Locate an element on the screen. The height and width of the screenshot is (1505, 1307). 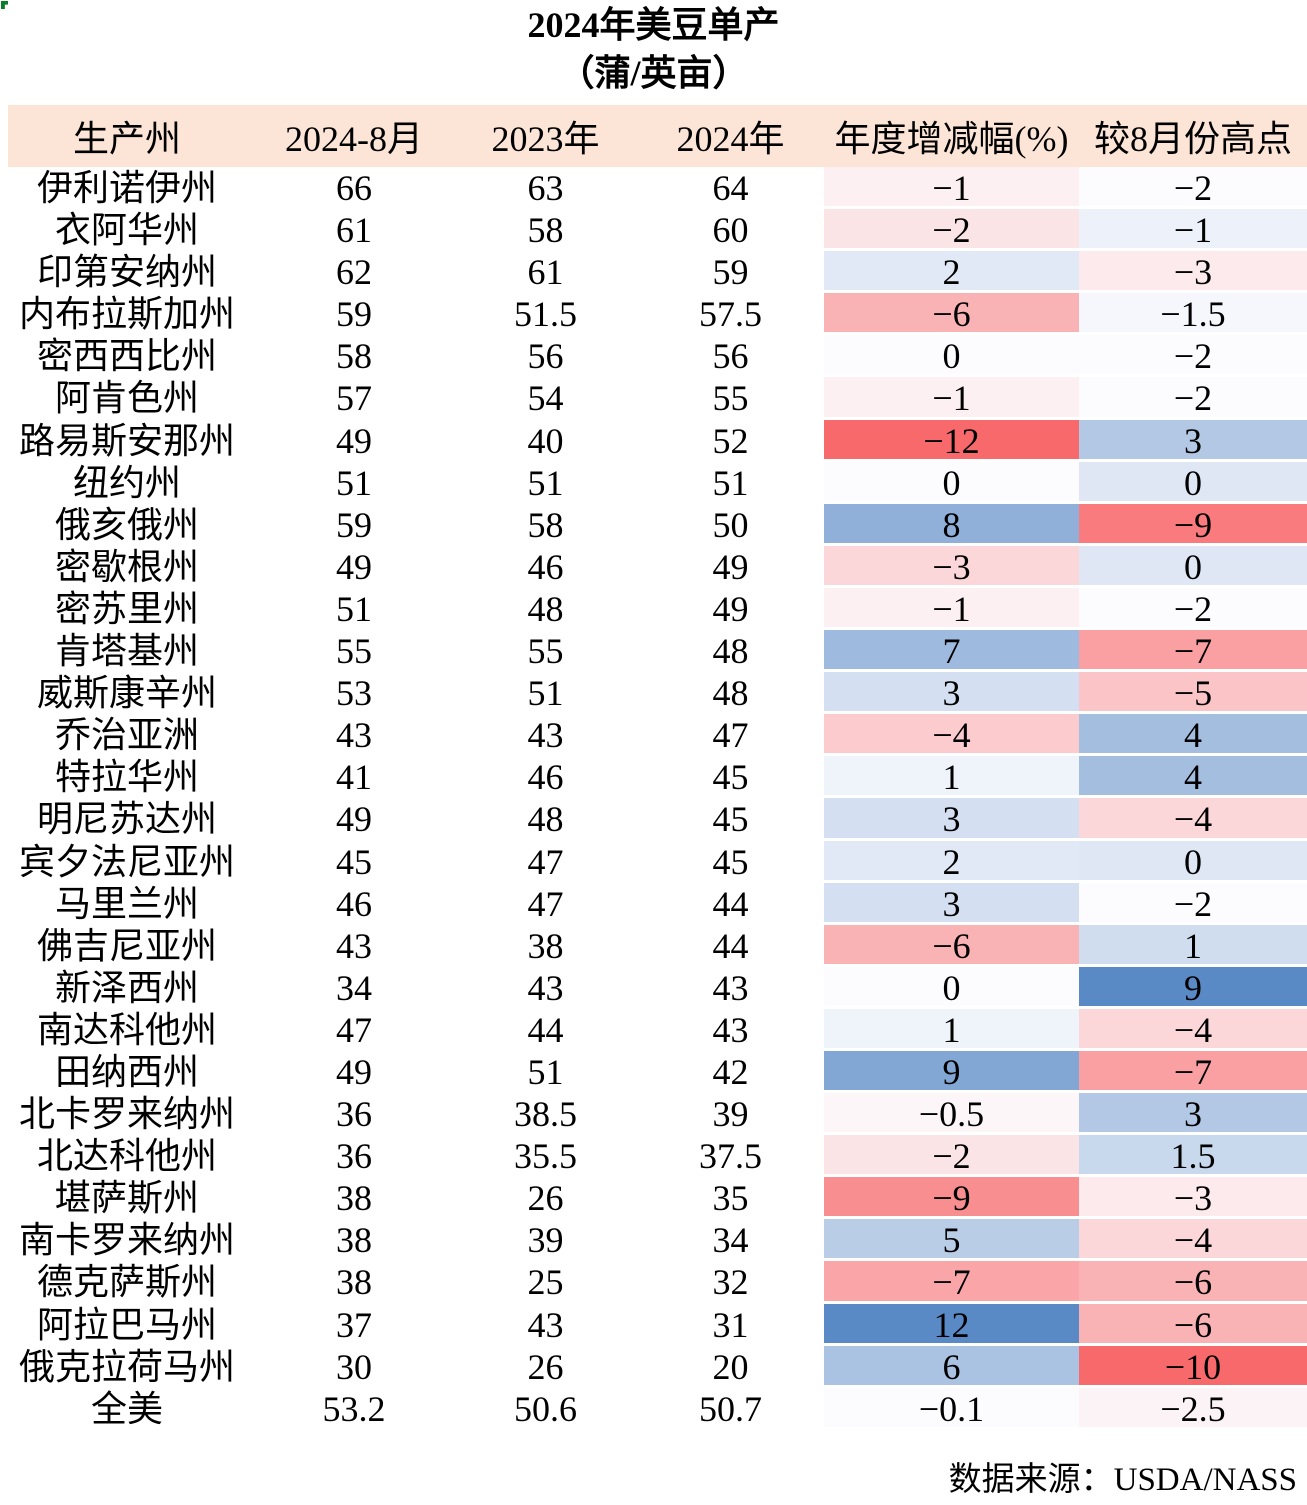
yield-2024-cell: 34 is located at coordinates (730, 1240).